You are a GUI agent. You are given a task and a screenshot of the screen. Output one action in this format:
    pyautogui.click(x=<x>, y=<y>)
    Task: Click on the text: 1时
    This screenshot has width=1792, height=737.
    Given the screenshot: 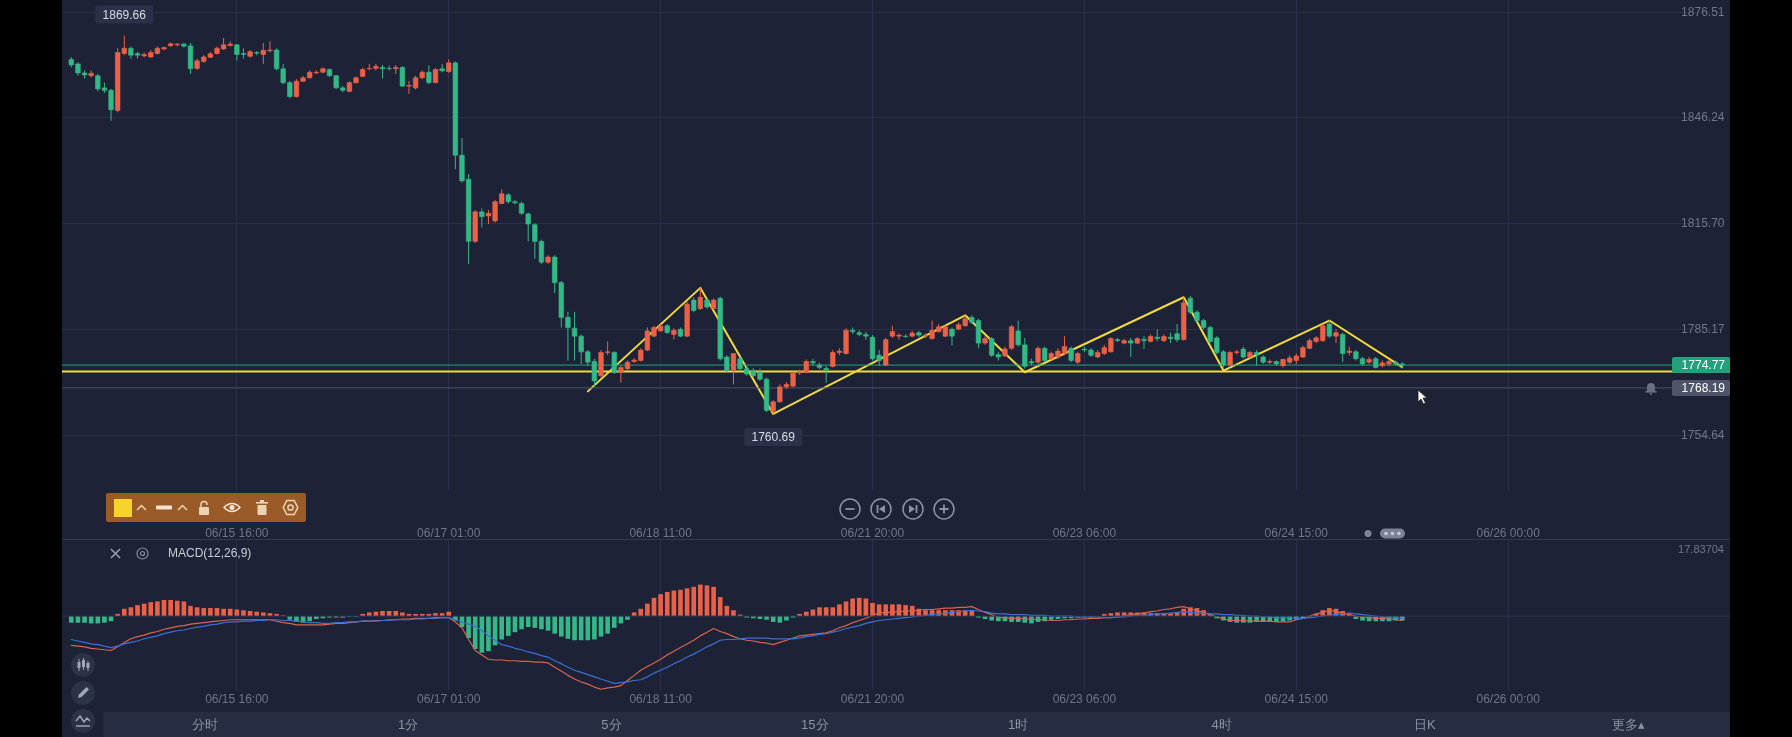 What is the action you would take?
    pyautogui.click(x=1018, y=725)
    